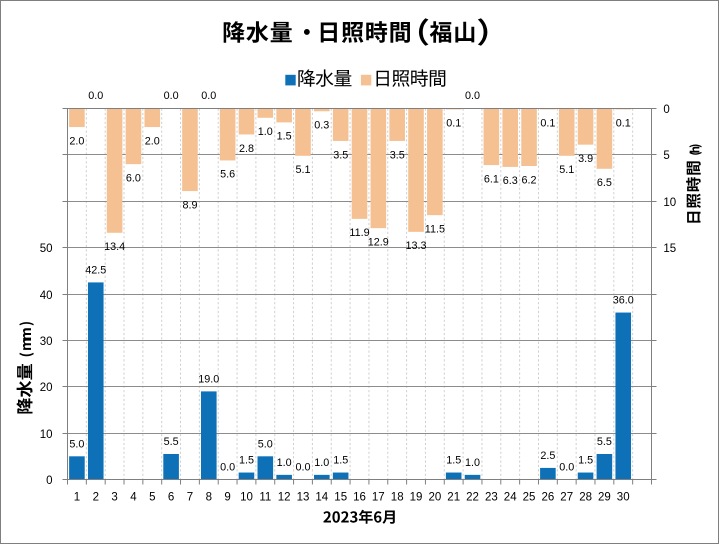 The height and width of the screenshot is (549, 719). Describe the element at coordinates (95, 270) in the screenshot. I see `svg-text: 42.5` at that location.